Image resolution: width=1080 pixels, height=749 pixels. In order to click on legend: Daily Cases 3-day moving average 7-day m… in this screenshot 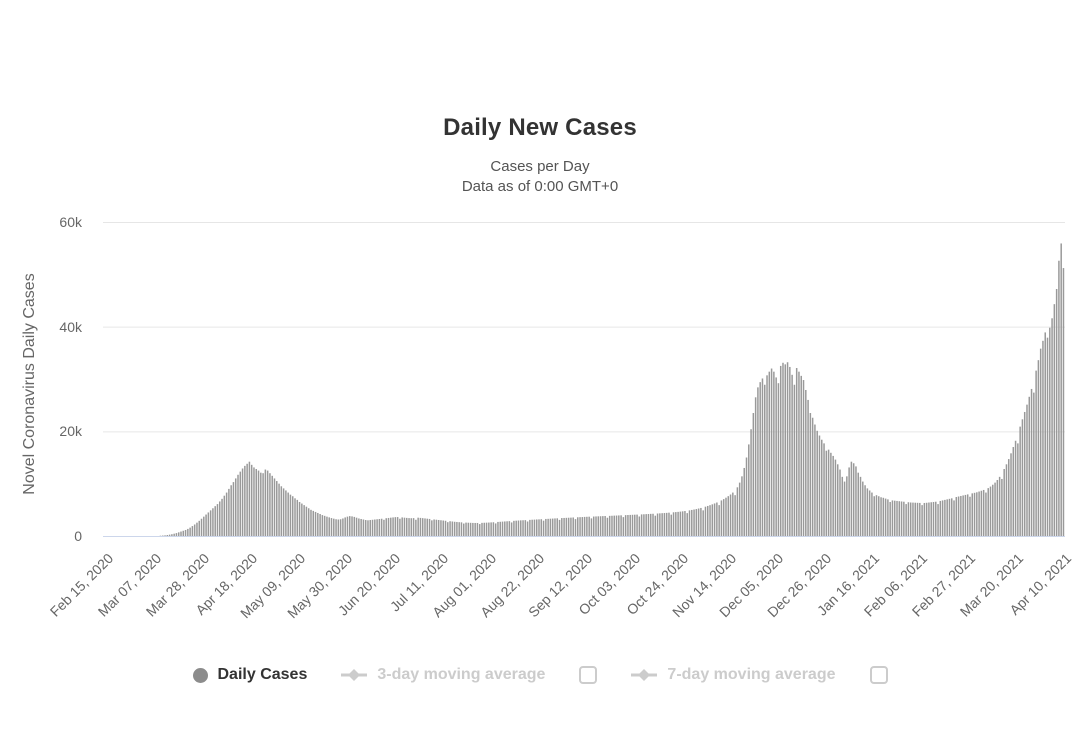, I will do `click(540, 675)`.